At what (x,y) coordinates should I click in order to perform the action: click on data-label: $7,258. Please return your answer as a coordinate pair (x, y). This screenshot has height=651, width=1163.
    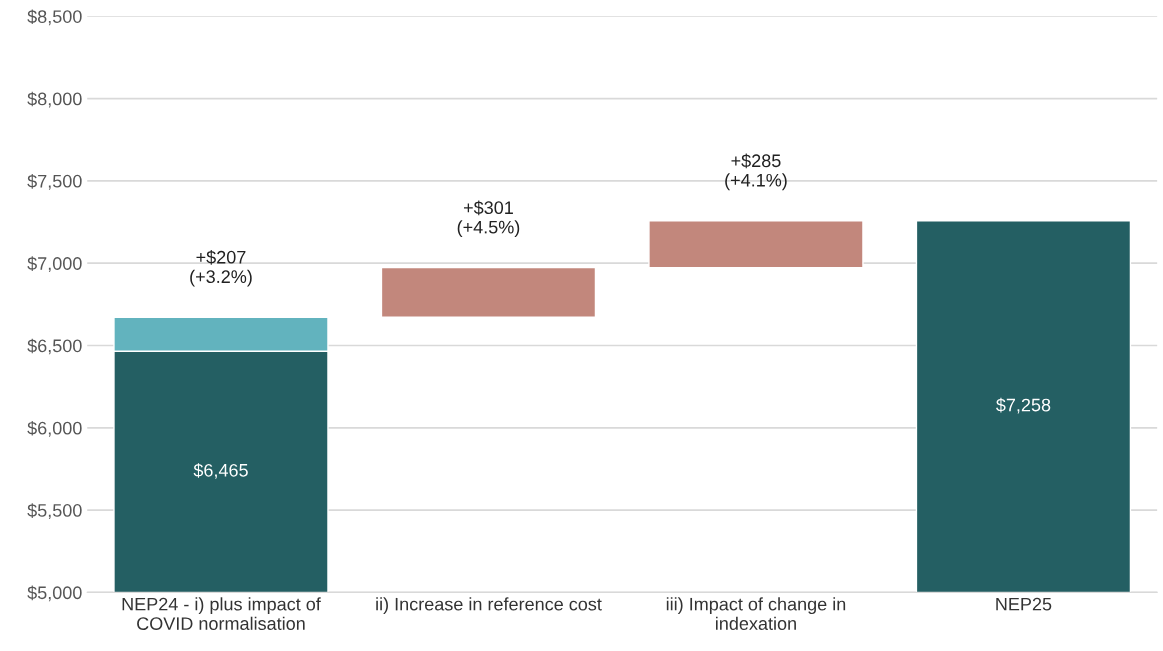
    Looking at the image, I should click on (1023, 405).